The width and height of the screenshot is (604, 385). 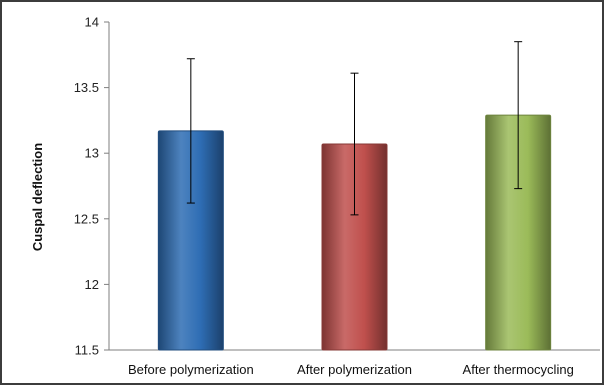 What do you see at coordinates (92, 153) in the screenshot?
I see `y-tick-label: 13` at bounding box center [92, 153].